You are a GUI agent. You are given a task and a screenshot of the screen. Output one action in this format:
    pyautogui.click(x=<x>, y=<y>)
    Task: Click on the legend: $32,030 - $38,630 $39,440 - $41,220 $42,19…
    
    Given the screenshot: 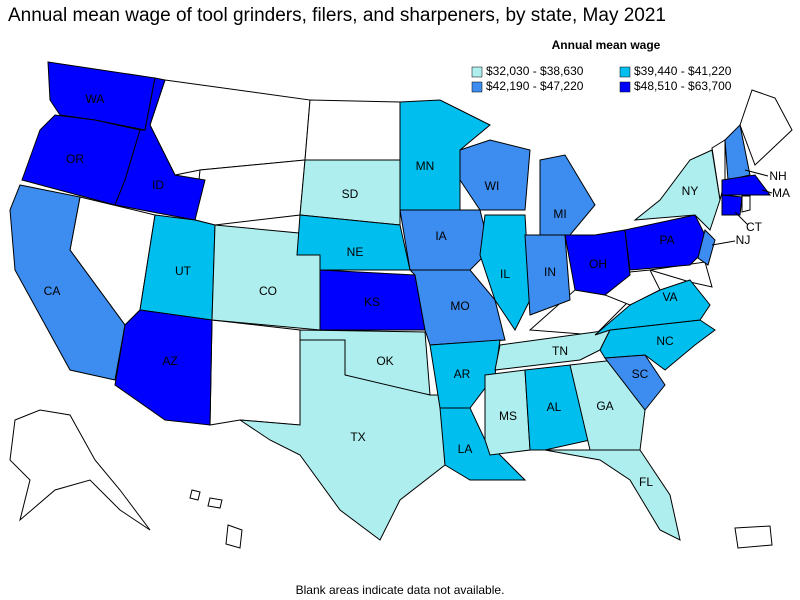 What is the action you would take?
    pyautogui.click(x=601, y=78)
    